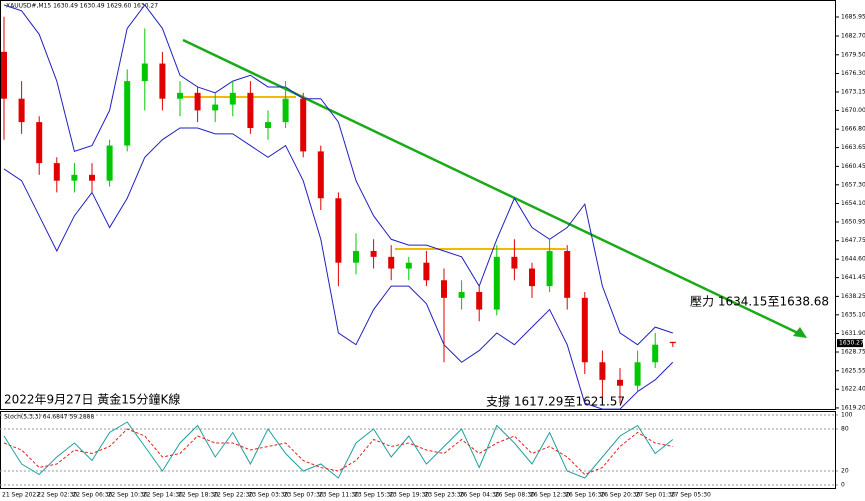 This screenshot has width=865, height=501. Describe the element at coordinates (853, 203) in the screenshot. I see `y-tick-label: 1654.10` at that location.